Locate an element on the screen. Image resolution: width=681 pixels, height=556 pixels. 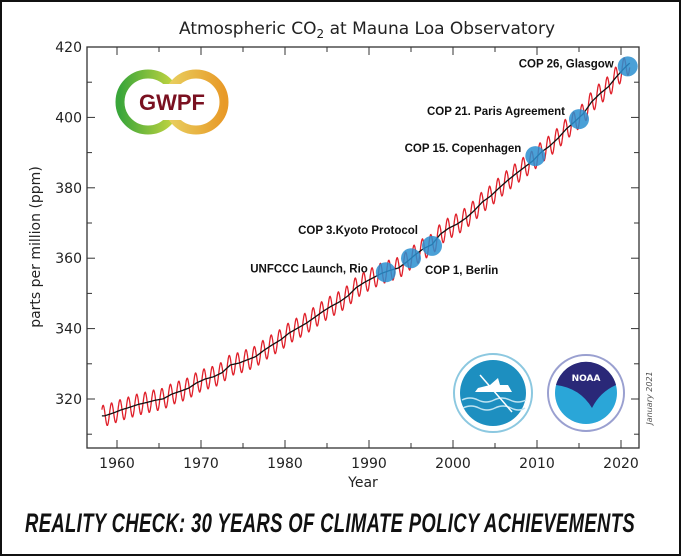
y-tick-label: 320 is located at coordinates (68, 400).